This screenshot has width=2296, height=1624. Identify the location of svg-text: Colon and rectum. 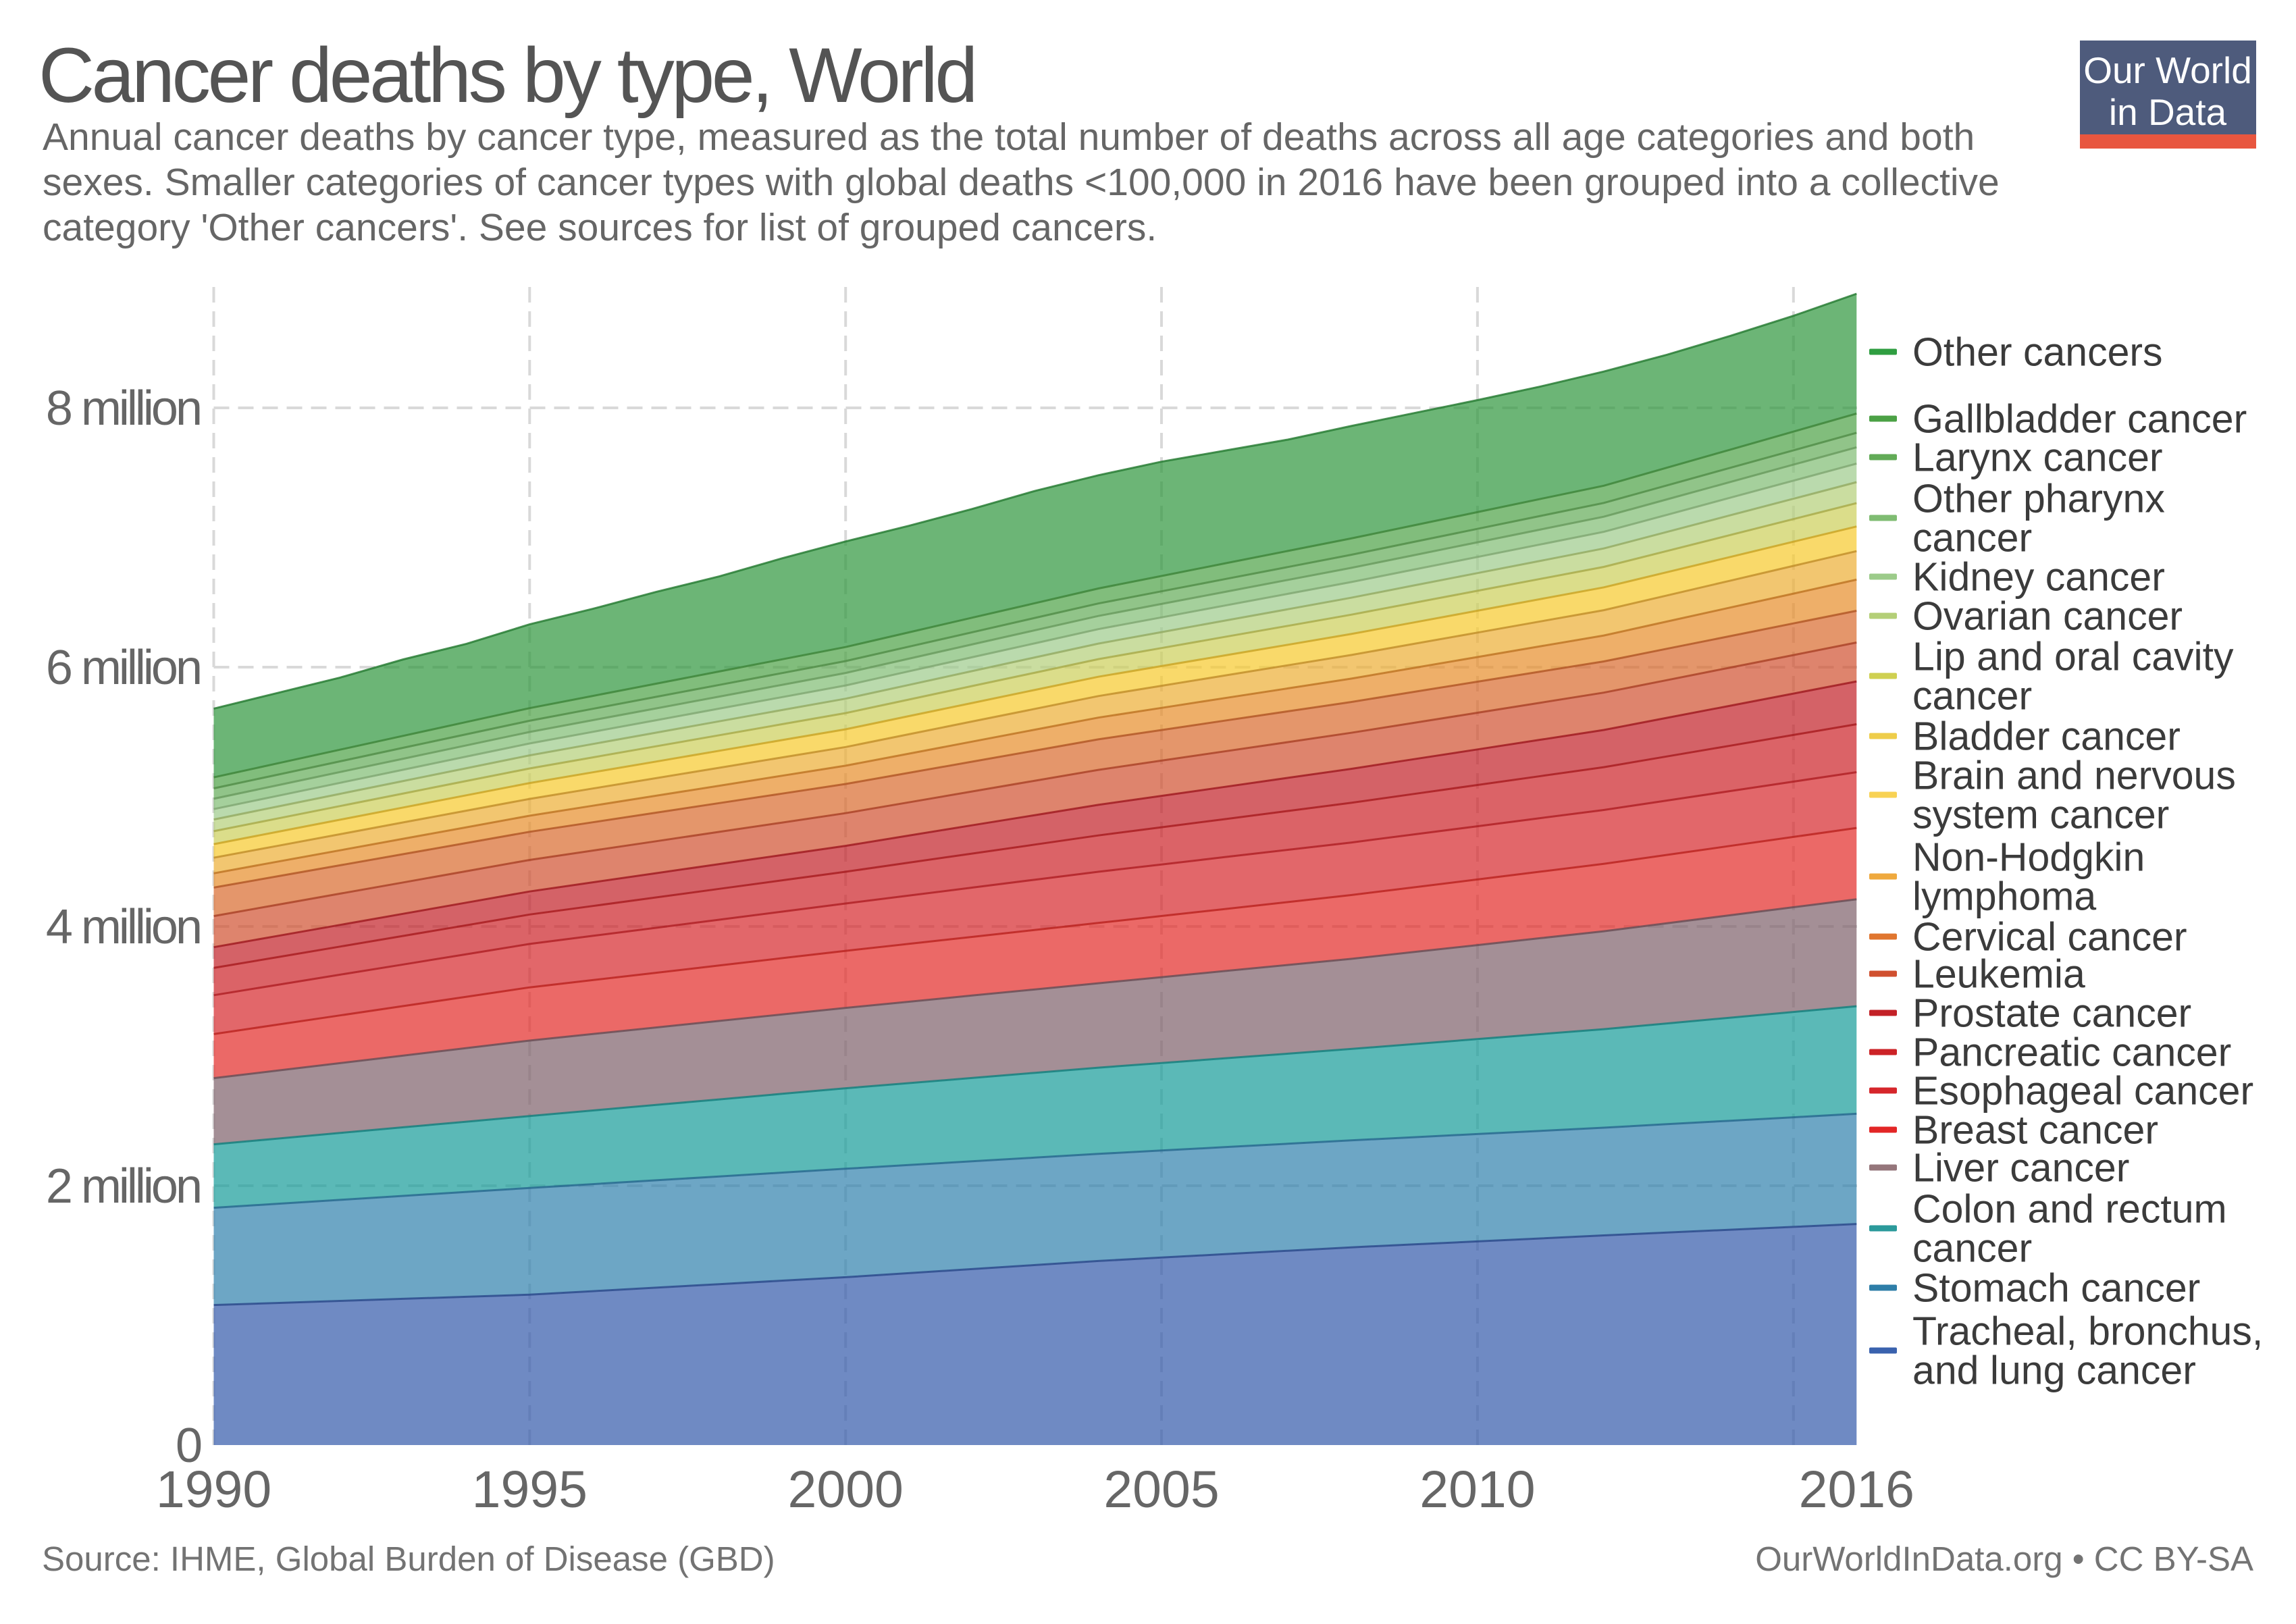
(2069, 1209).